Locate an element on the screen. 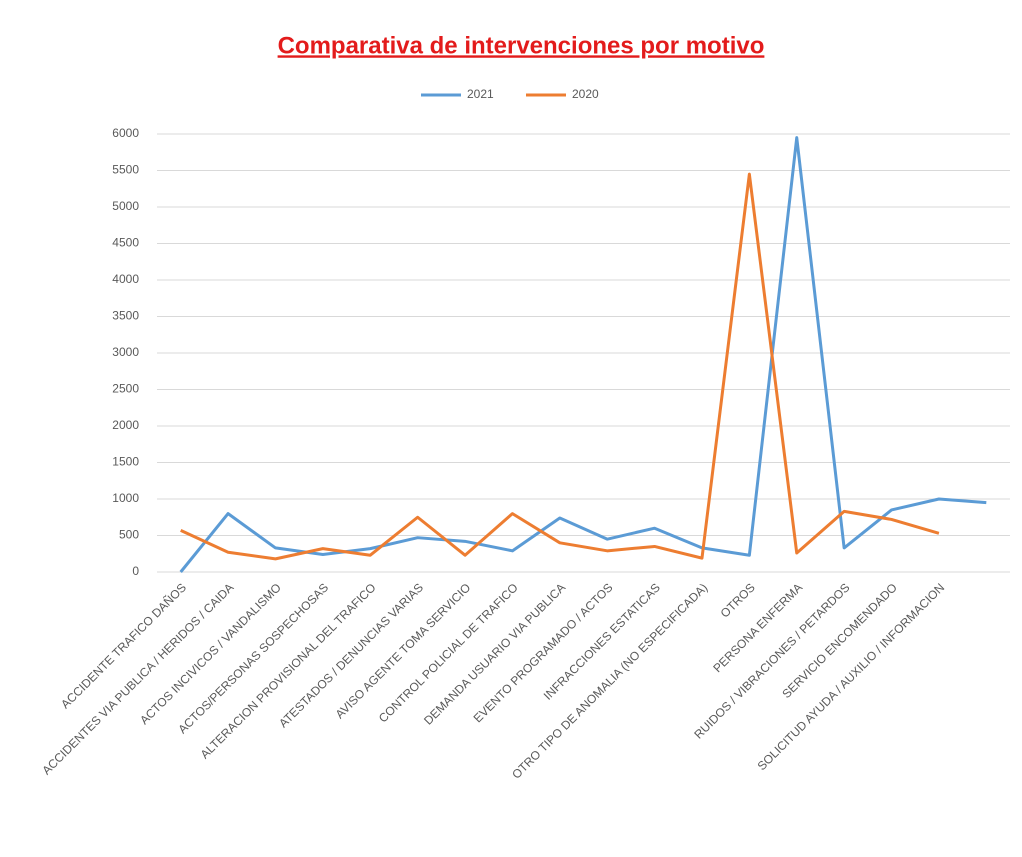 The height and width of the screenshot is (857, 1022). legend-label: 2021 is located at coordinates (480, 94).